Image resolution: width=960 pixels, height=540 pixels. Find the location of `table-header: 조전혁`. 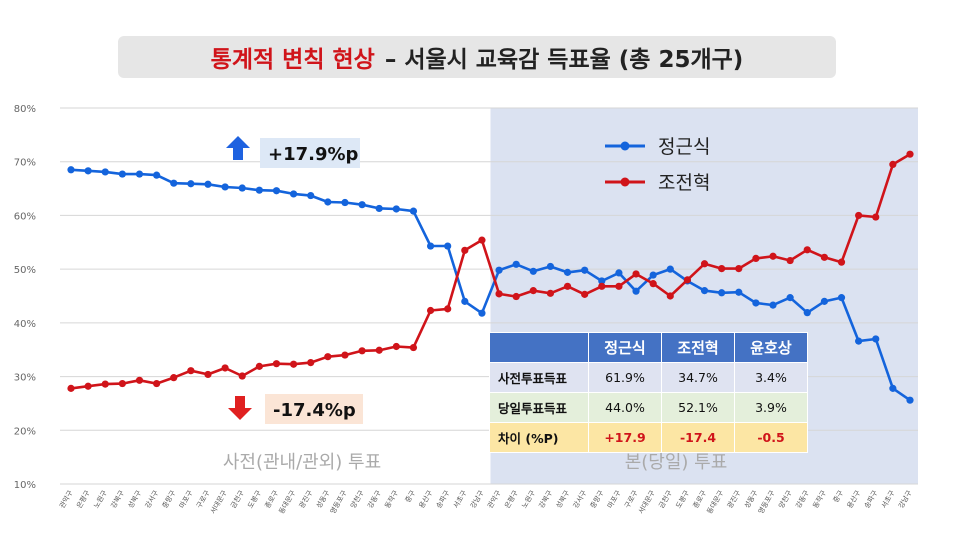

table-header: 조전혁 is located at coordinates (698, 347).